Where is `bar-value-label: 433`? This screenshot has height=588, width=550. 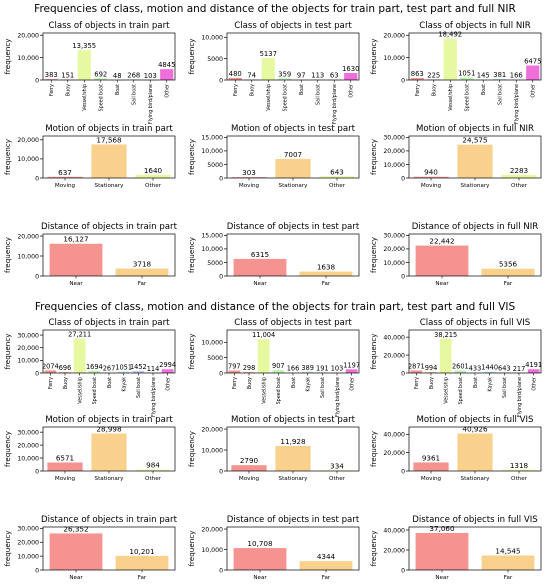 bar-value-label: 433 is located at coordinates (475, 369).